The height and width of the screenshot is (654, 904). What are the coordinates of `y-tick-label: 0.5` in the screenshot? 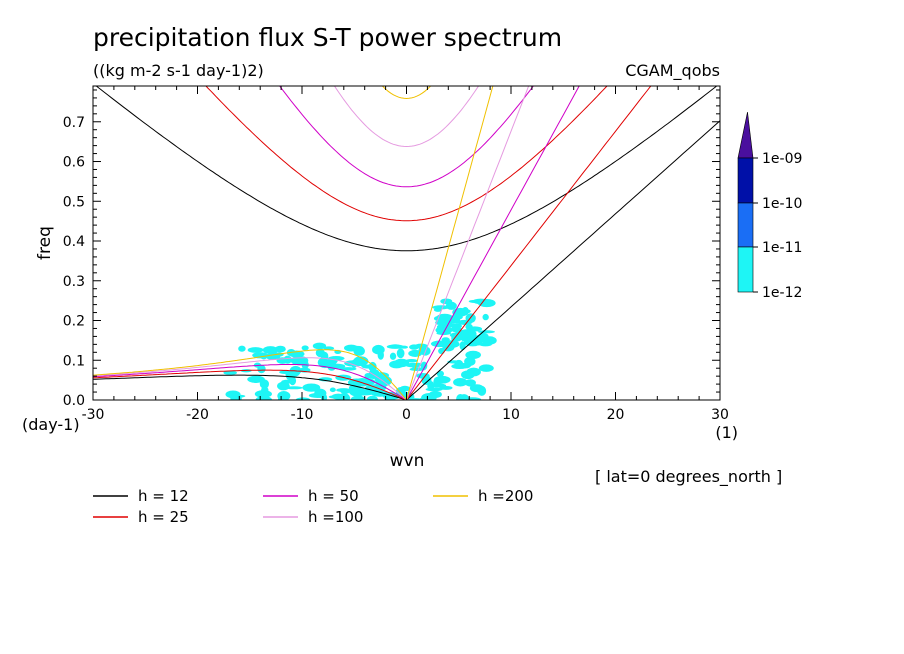 It's located at (74, 202).